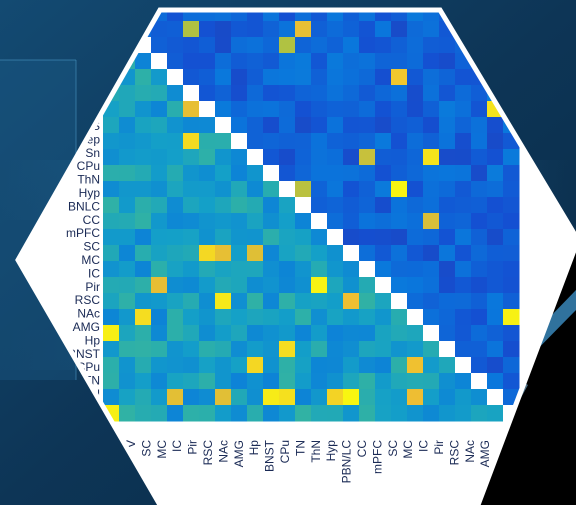 This screenshot has height=505, width=576. I want to click on corner-black-panel, so click(513, 367).